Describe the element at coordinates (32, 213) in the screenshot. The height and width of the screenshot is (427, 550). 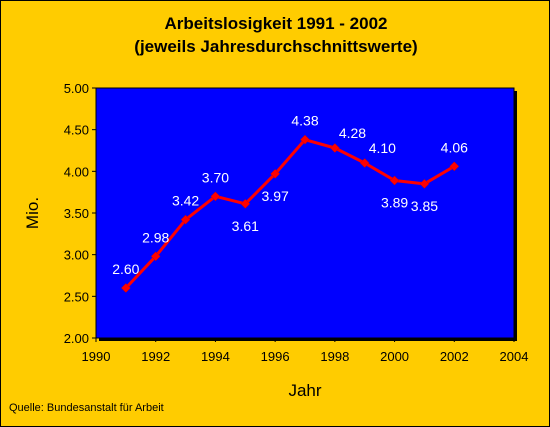
I see `y-axis-label: Mio.` at that location.